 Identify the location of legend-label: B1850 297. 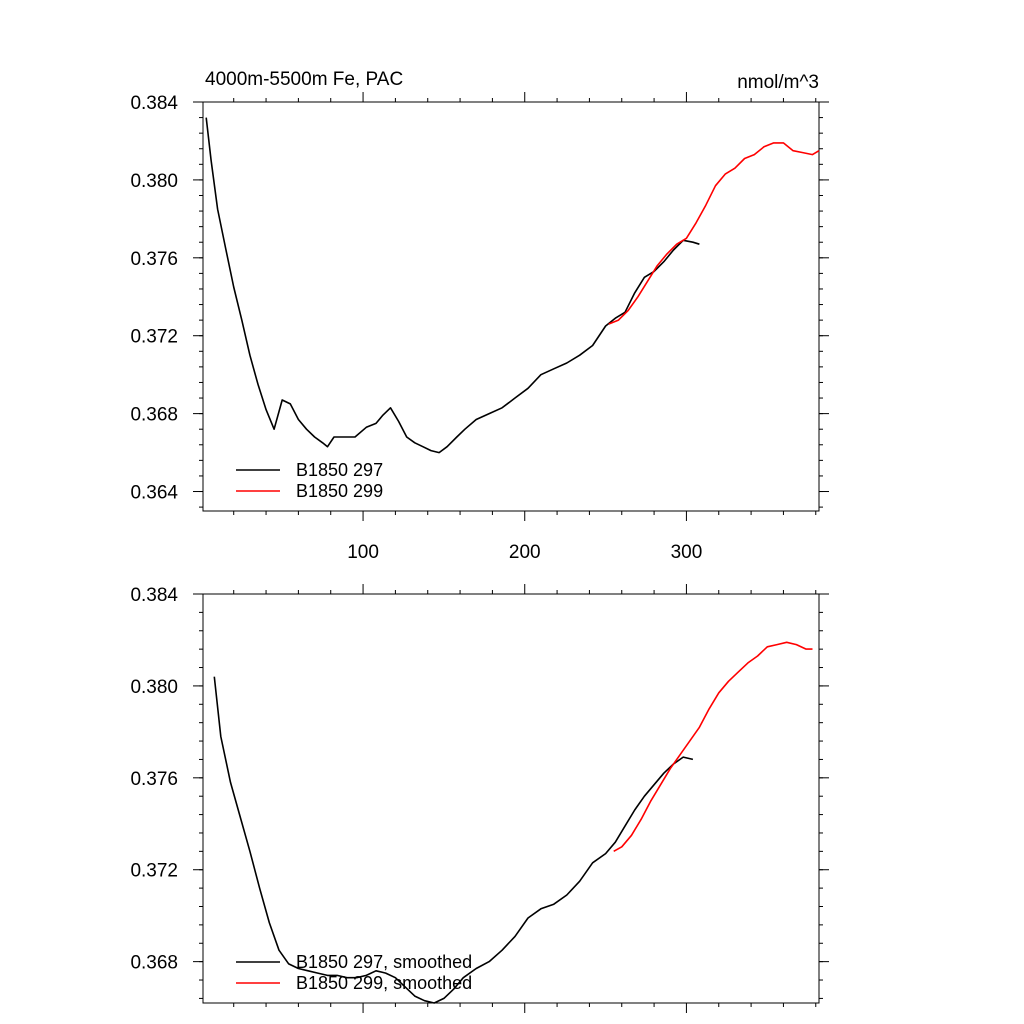
(339, 470).